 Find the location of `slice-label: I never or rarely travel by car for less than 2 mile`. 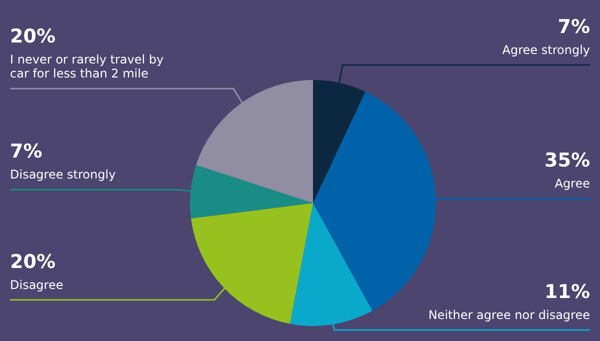

slice-label: I never or rarely travel by car for less than 2 mile is located at coordinates (87, 66).